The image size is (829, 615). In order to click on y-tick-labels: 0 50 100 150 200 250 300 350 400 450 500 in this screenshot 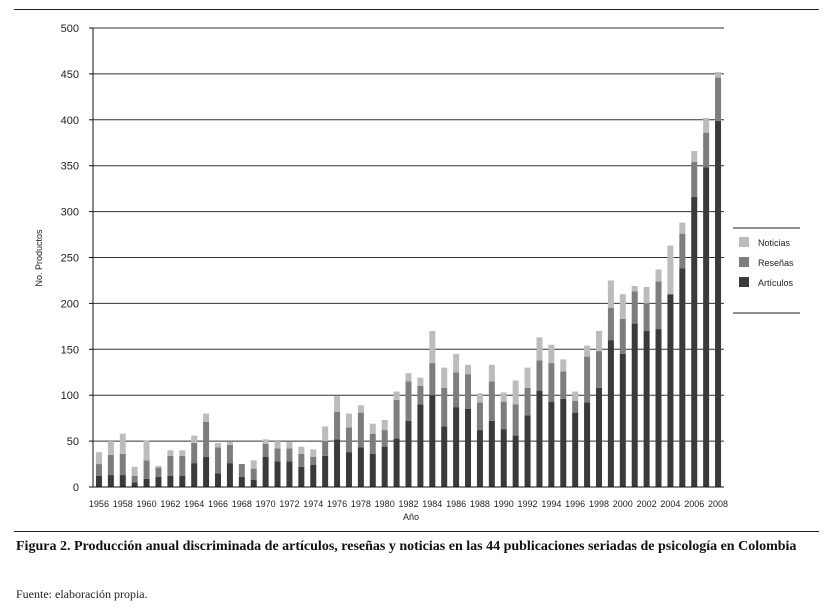, I will do `click(70, 258)`.